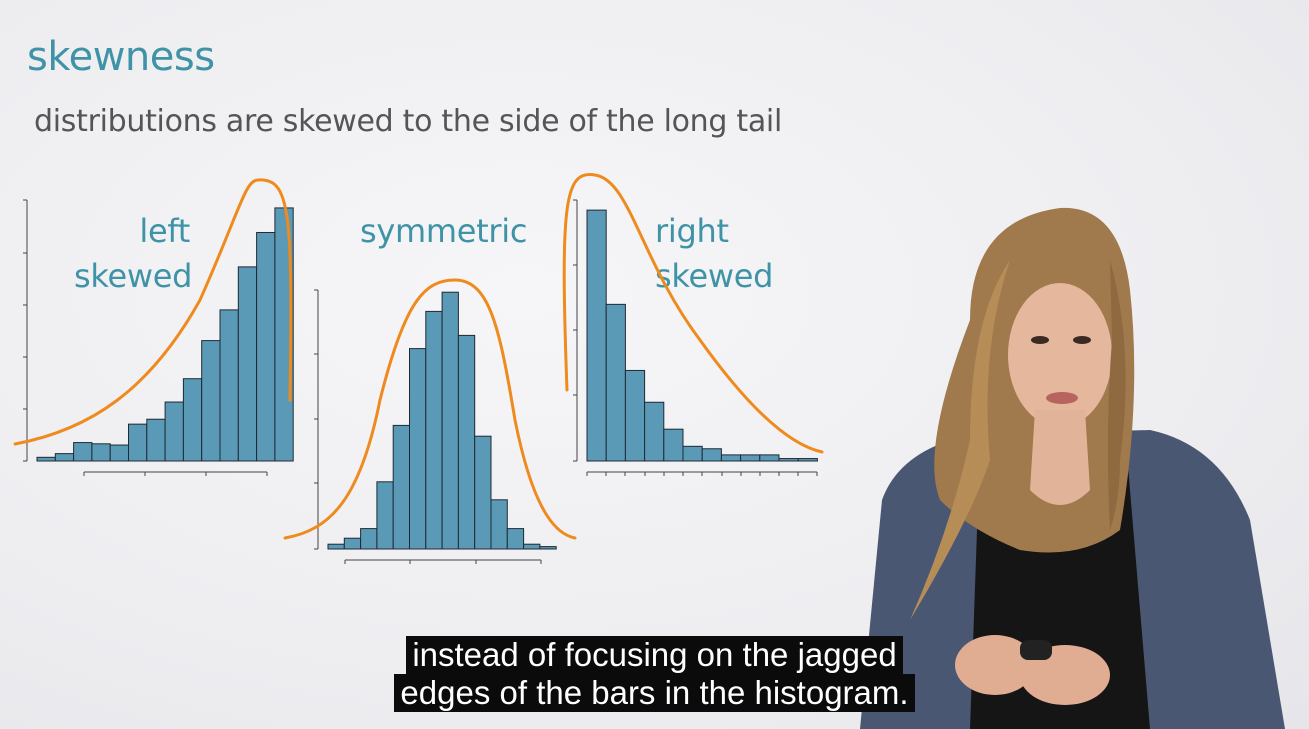  What do you see at coordinates (995, 665) in the screenshot?
I see `presenter-hand-left` at bounding box center [995, 665].